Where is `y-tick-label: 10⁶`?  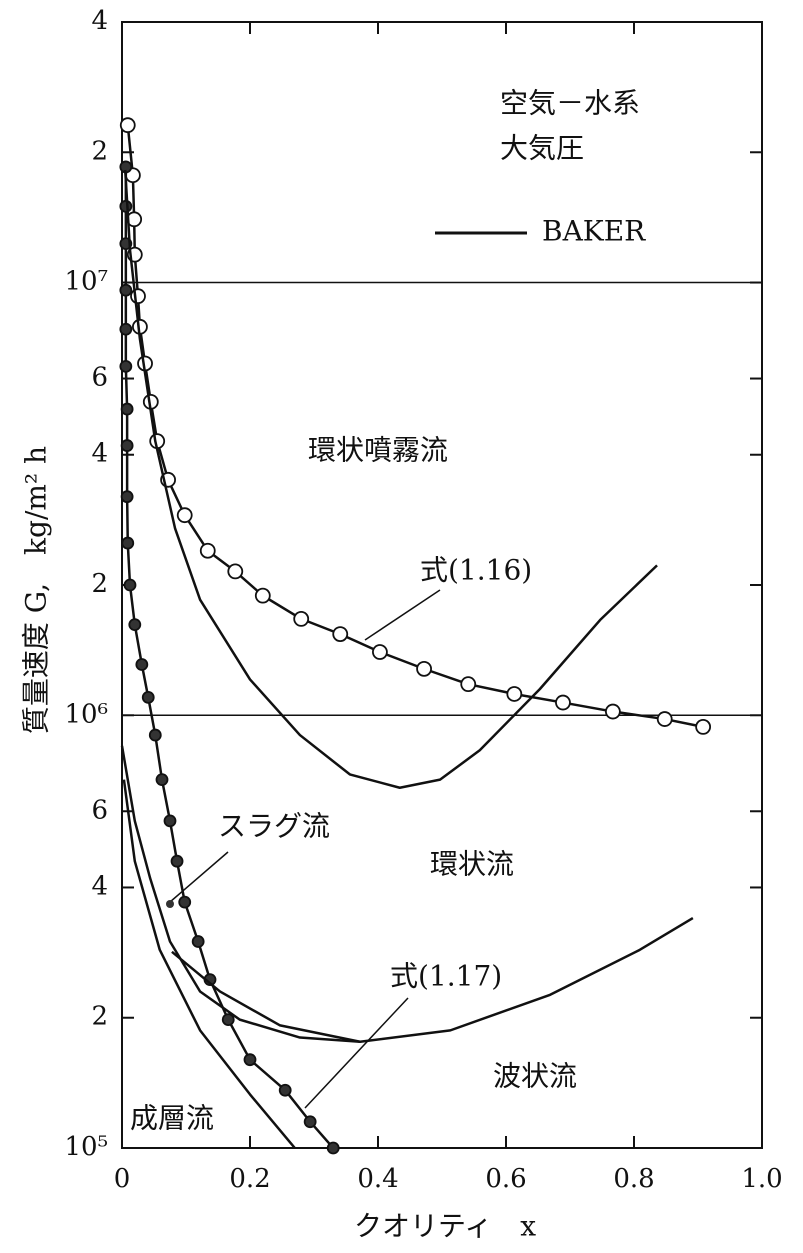 y-tick-label: 10⁶ is located at coordinates (86, 714).